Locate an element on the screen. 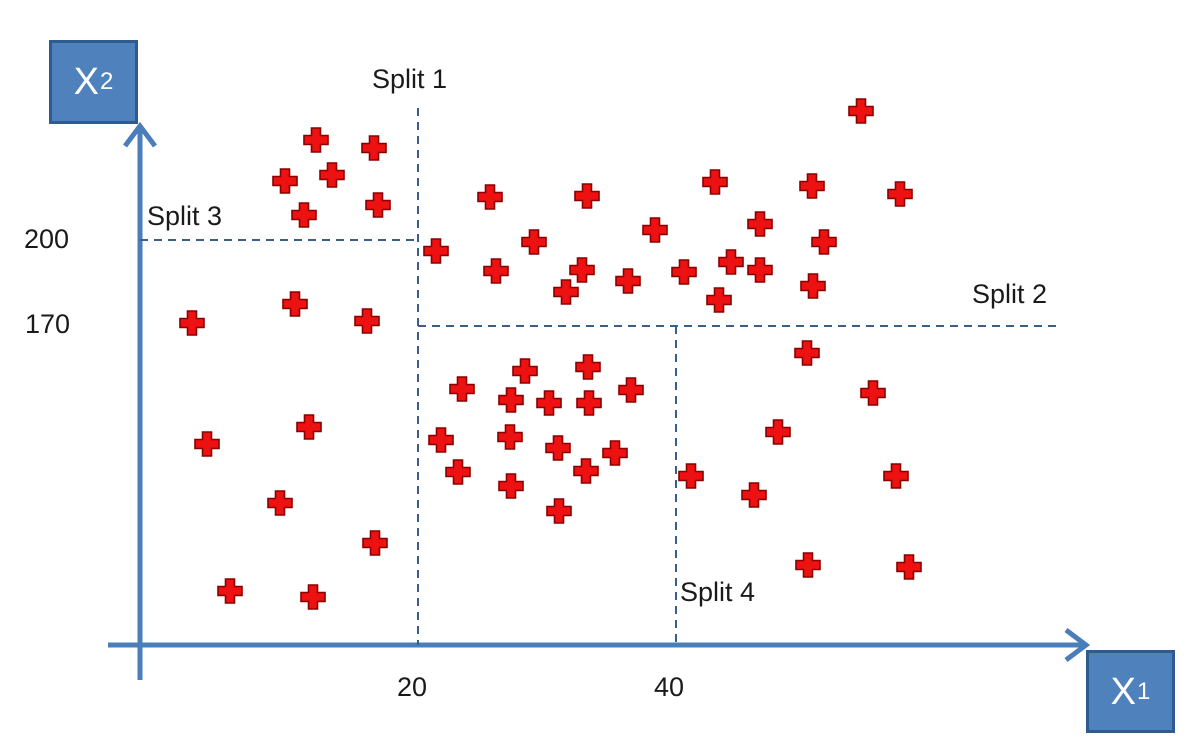  x-tick-20: 20 is located at coordinates (412, 687).